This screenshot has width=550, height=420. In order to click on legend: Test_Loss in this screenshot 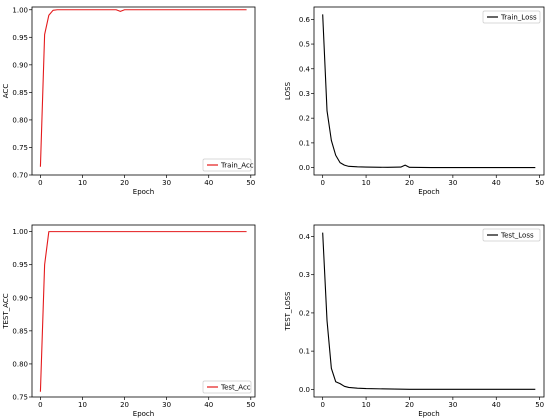, I will do `click(511, 235)`.